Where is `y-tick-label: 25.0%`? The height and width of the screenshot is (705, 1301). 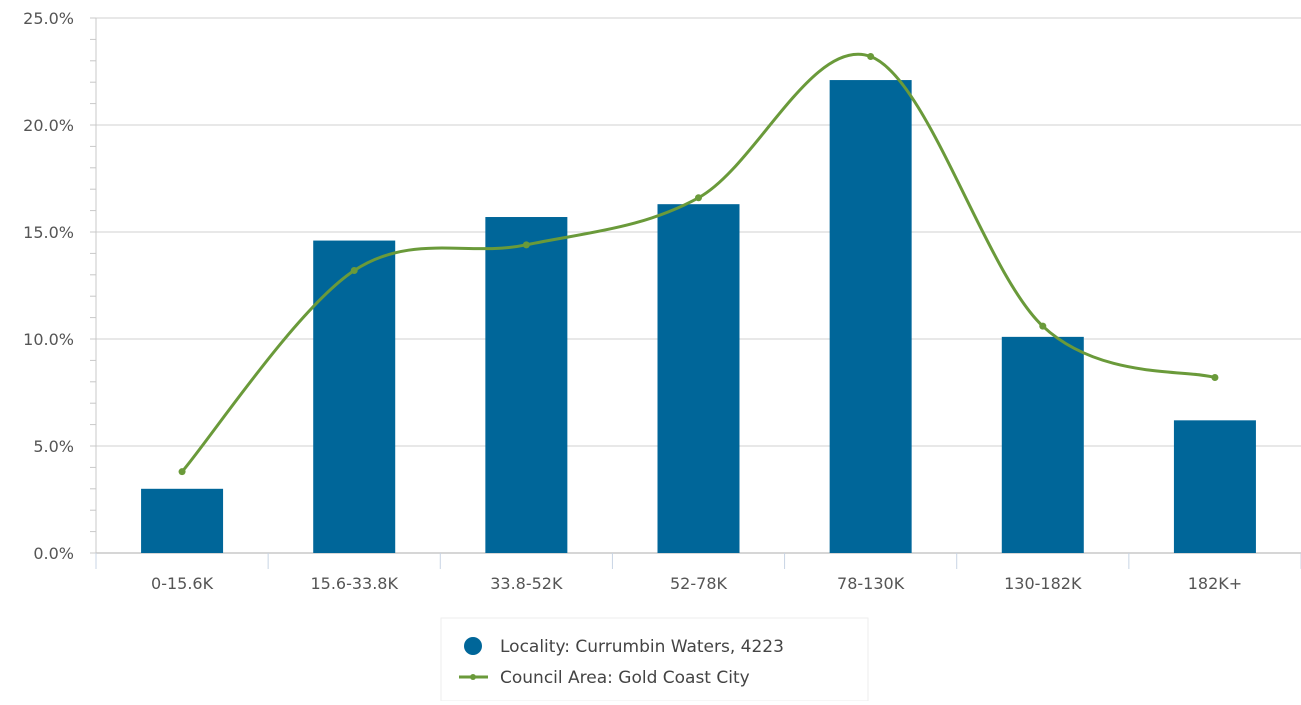 y-tick-label: 25.0% is located at coordinates (48, 18).